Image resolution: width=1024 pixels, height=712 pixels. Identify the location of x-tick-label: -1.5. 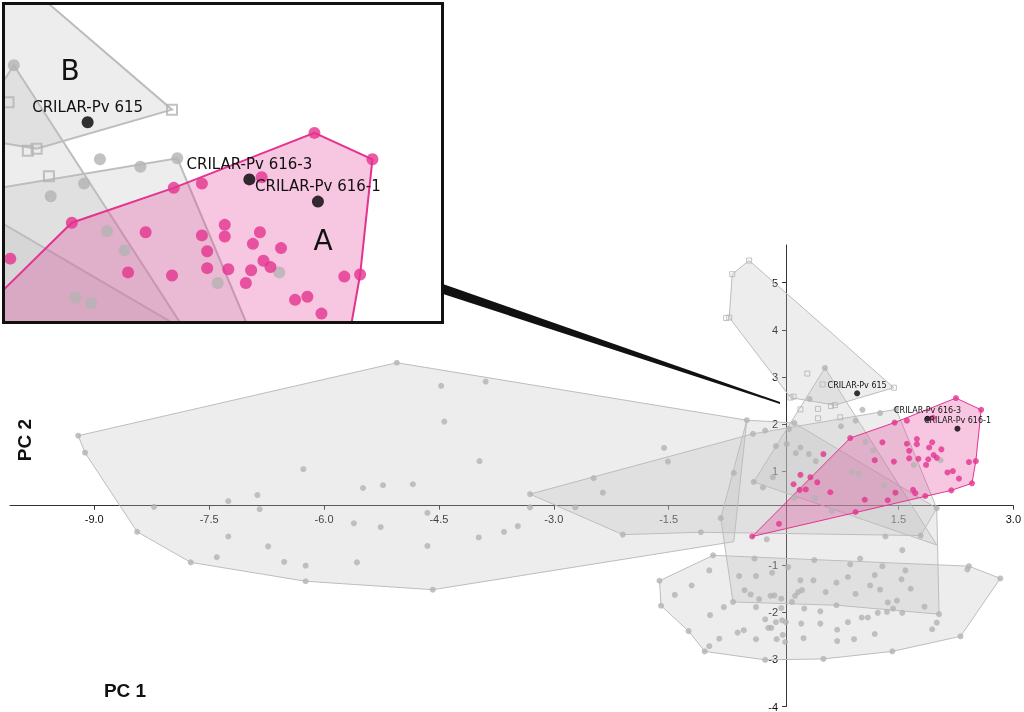
(669, 519).